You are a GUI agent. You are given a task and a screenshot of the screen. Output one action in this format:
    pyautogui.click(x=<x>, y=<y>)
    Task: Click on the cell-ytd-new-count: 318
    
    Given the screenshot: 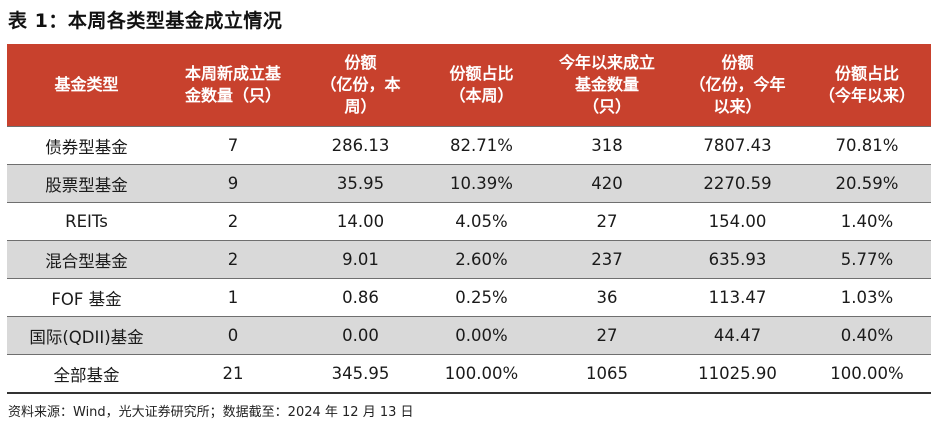 What is the action you would take?
    pyautogui.click(x=607, y=145)
    